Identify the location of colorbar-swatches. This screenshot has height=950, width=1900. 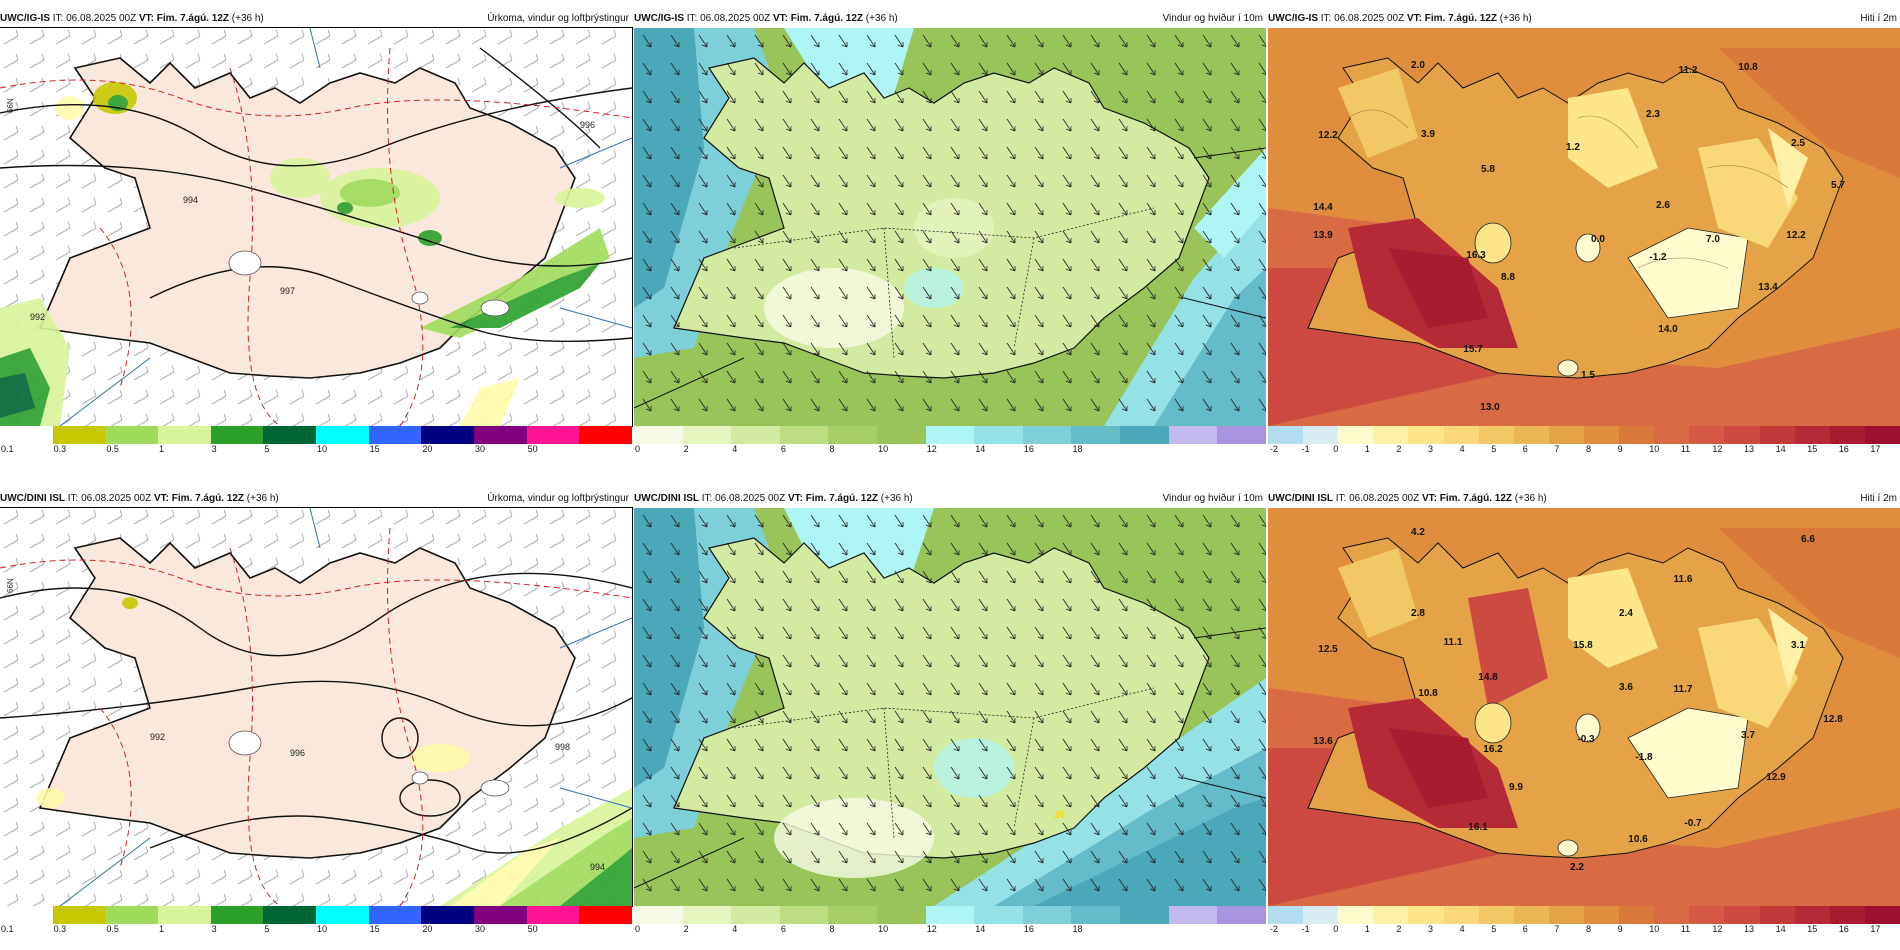
(316, 435).